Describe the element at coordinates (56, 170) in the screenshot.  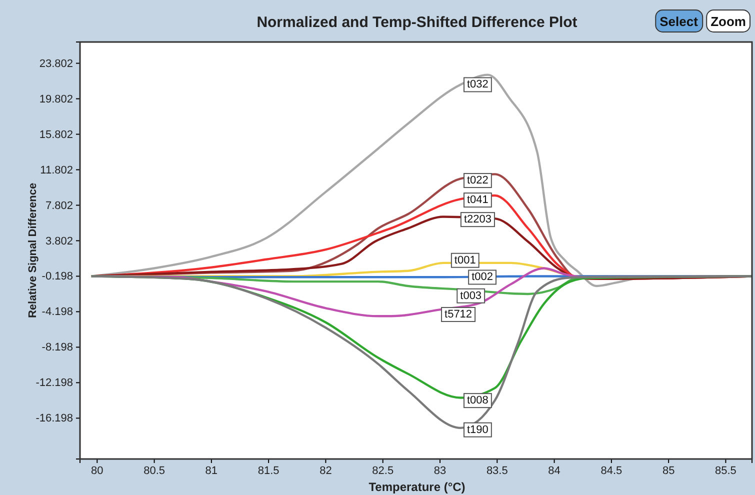
I see `y-tick-label: 11.802` at that location.